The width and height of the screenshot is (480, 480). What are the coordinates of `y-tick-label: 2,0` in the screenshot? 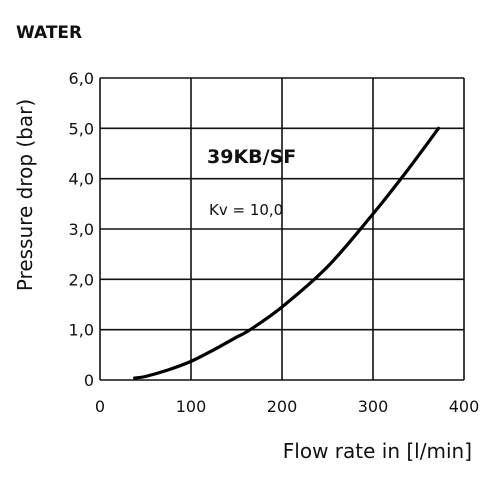 It's located at (81, 279).